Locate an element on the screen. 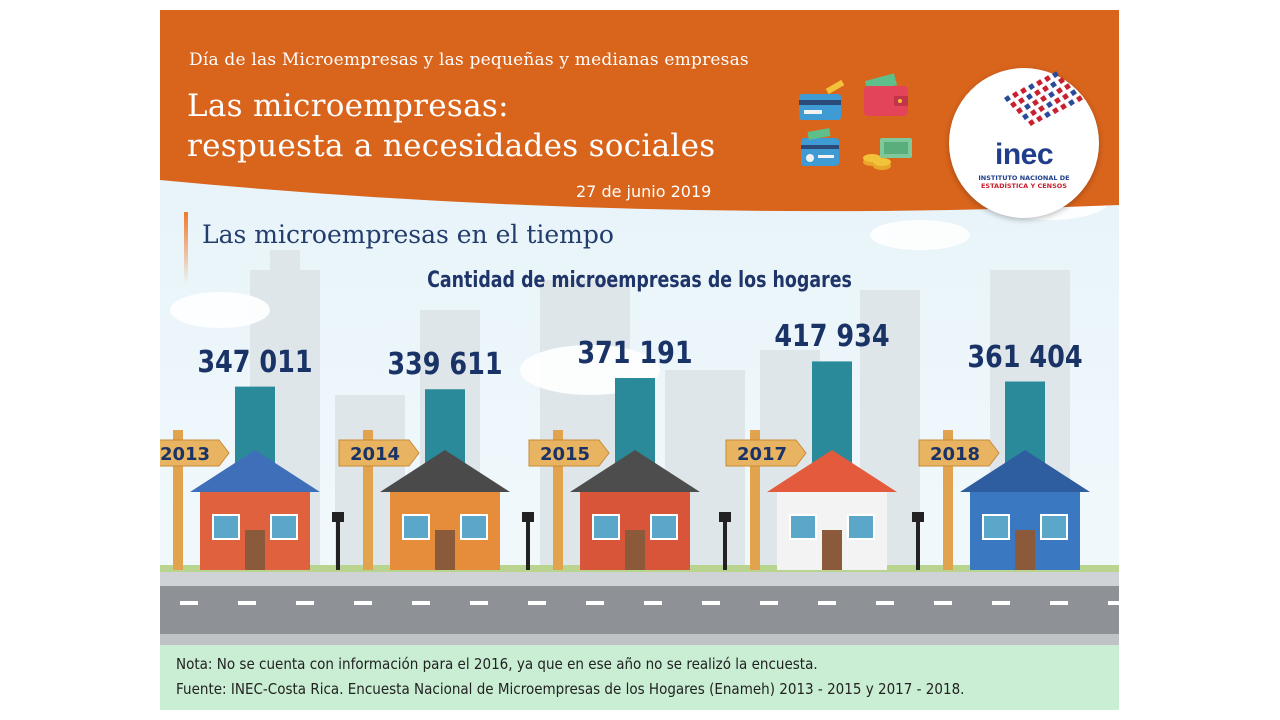 The image size is (1280, 720). header-title-line2: respuesta a necesidades sociales is located at coordinates (451, 146).